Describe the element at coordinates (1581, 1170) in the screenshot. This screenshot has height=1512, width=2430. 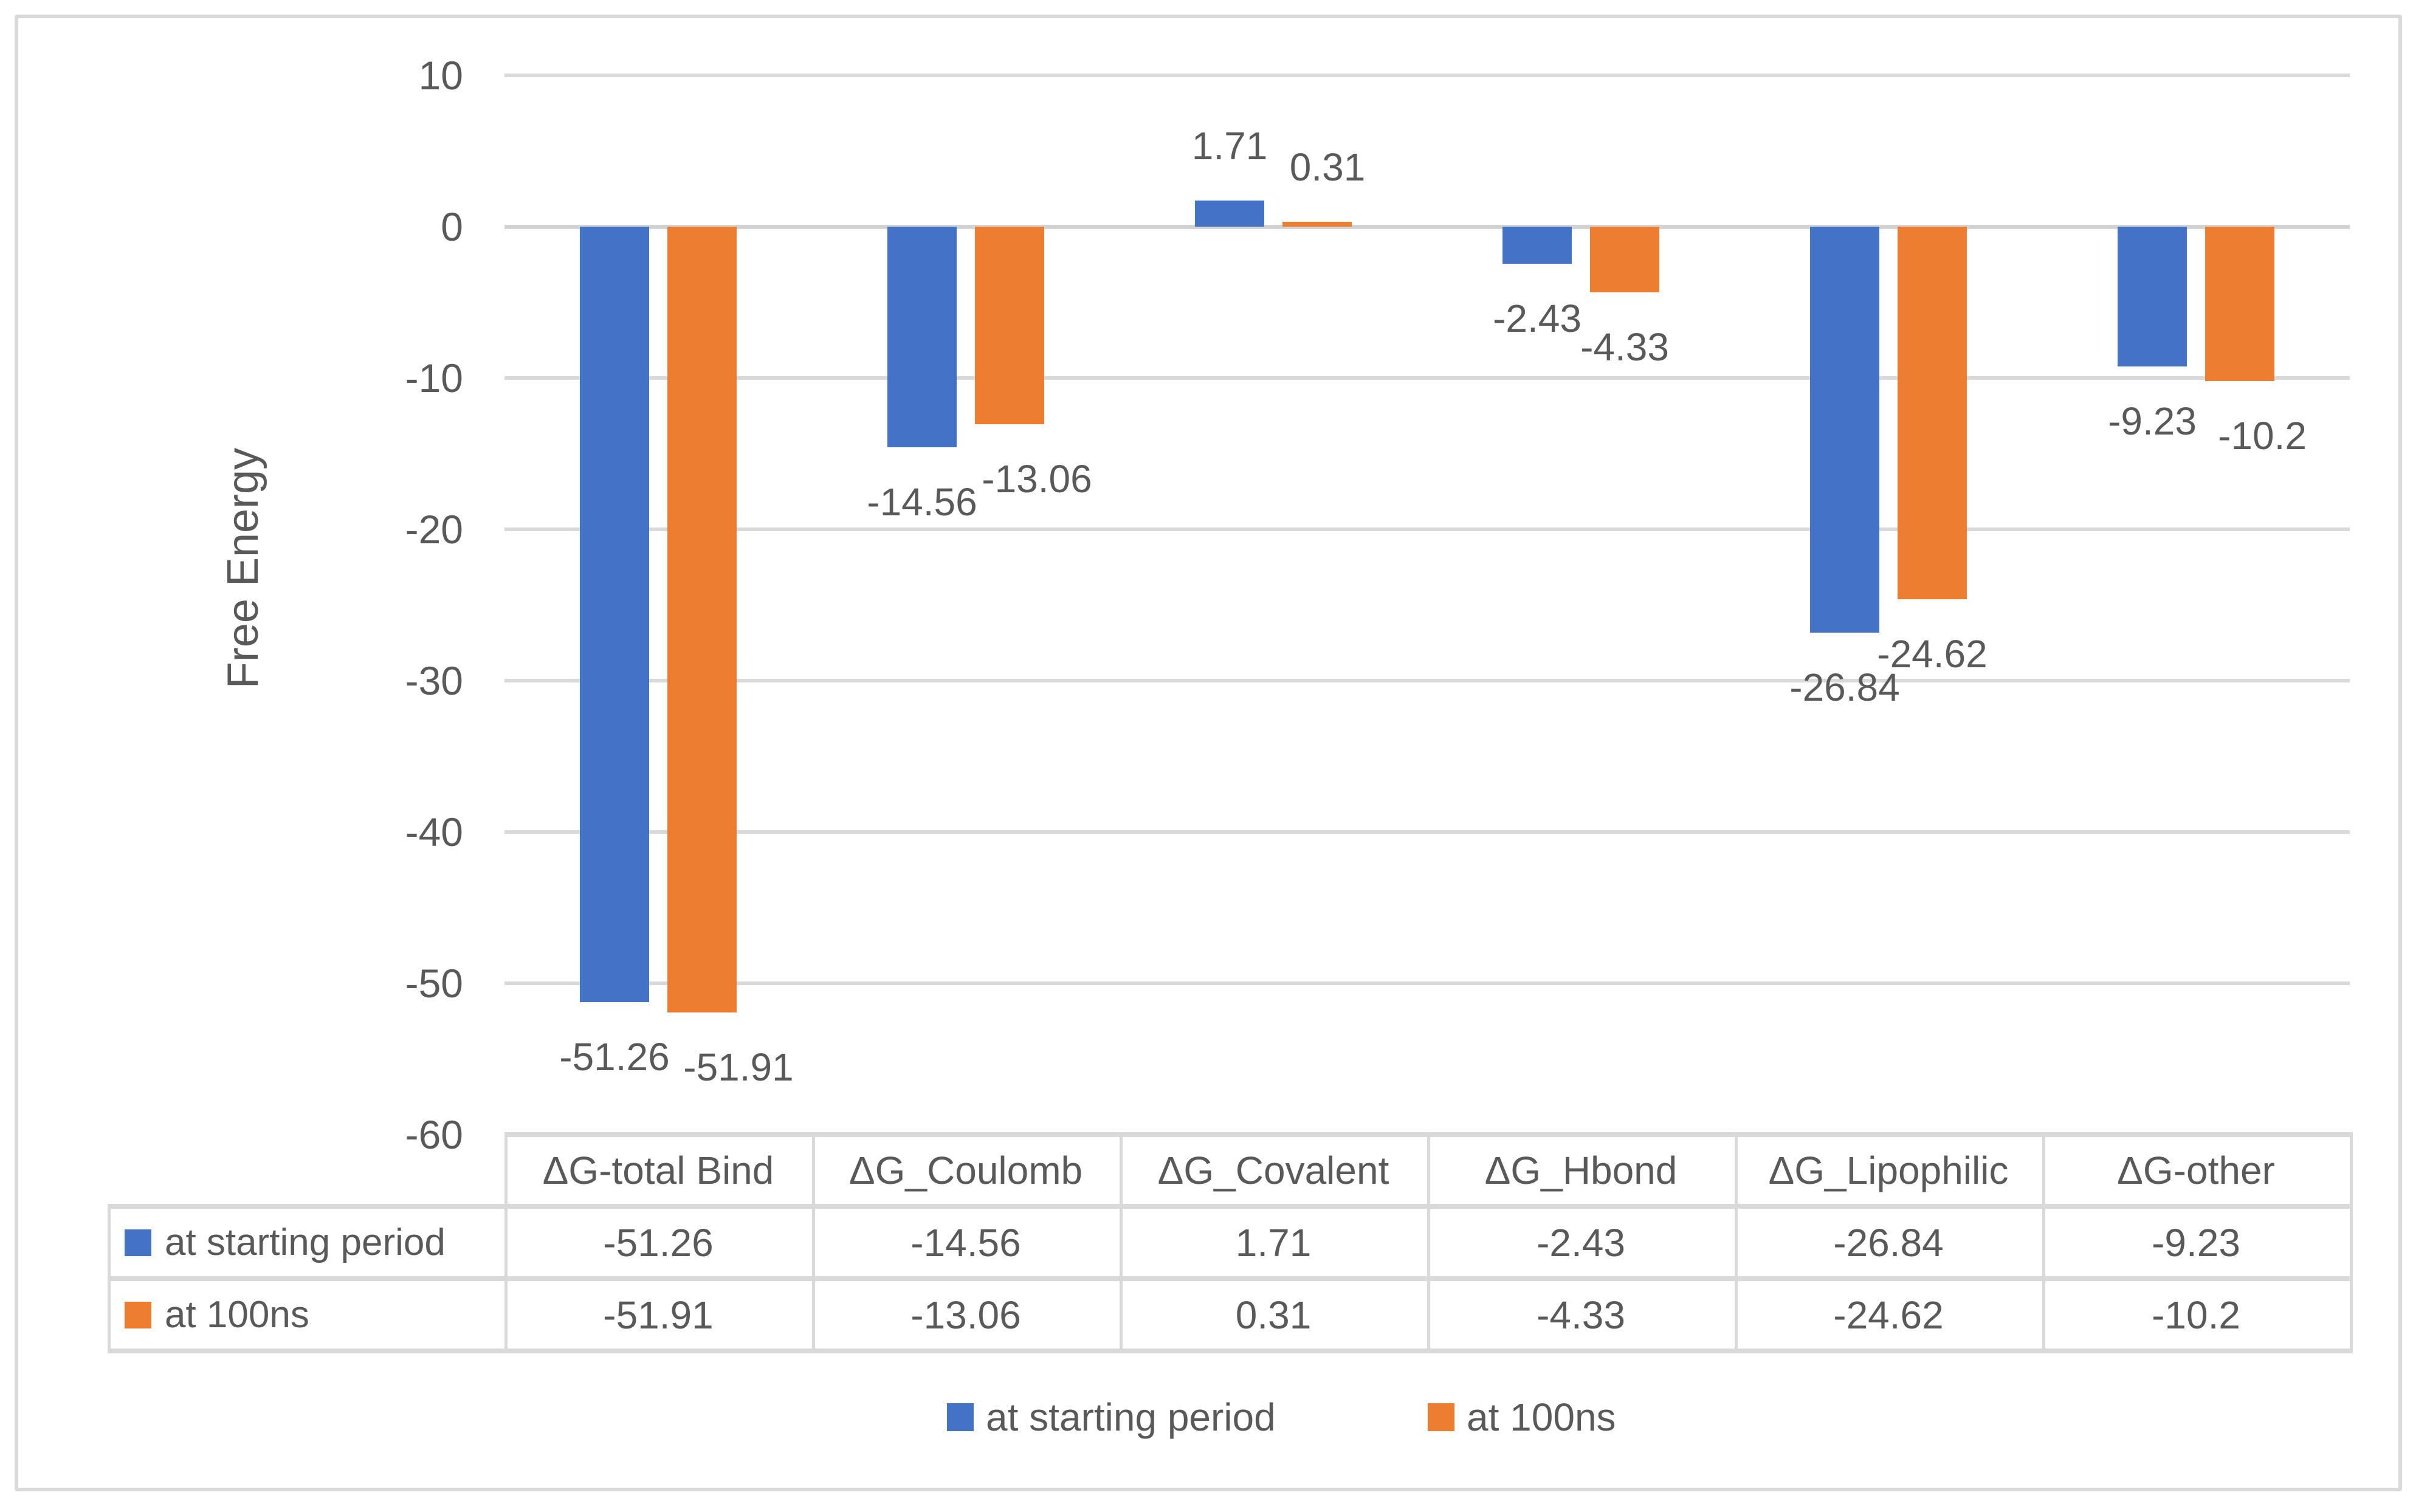
I see `table-header-cell: ΔG_Hbond` at that location.